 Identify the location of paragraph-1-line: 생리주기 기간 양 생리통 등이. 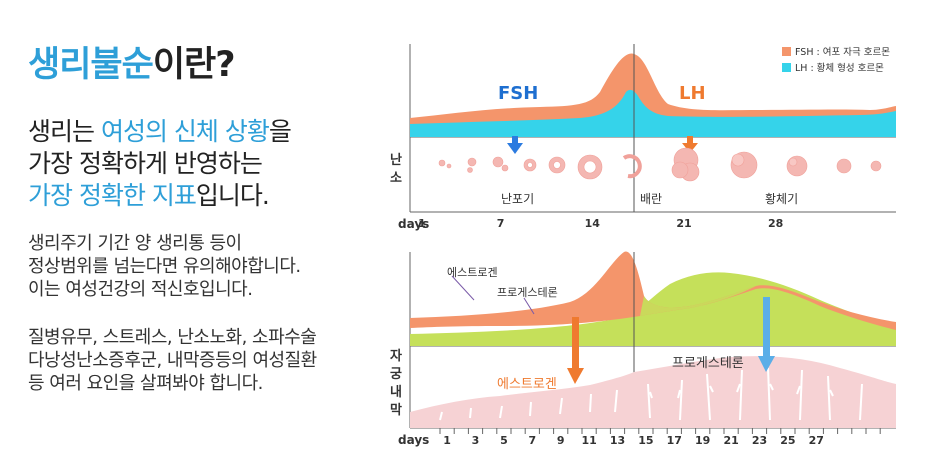
(135, 243).